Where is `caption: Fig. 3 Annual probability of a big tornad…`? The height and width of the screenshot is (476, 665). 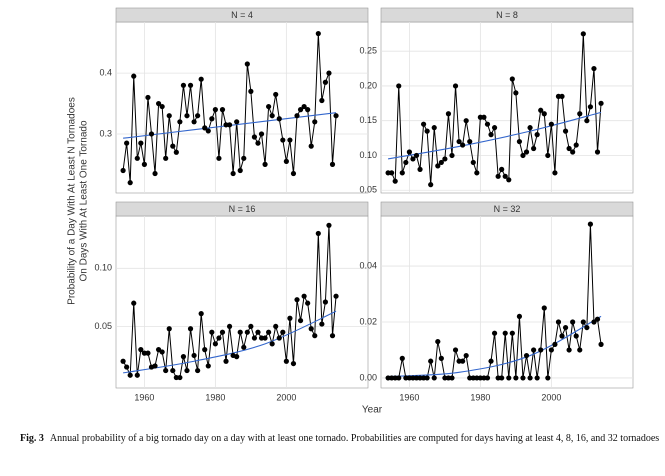 caption: Fig. 3 Annual probability of a big tornad… is located at coordinates (340, 438).